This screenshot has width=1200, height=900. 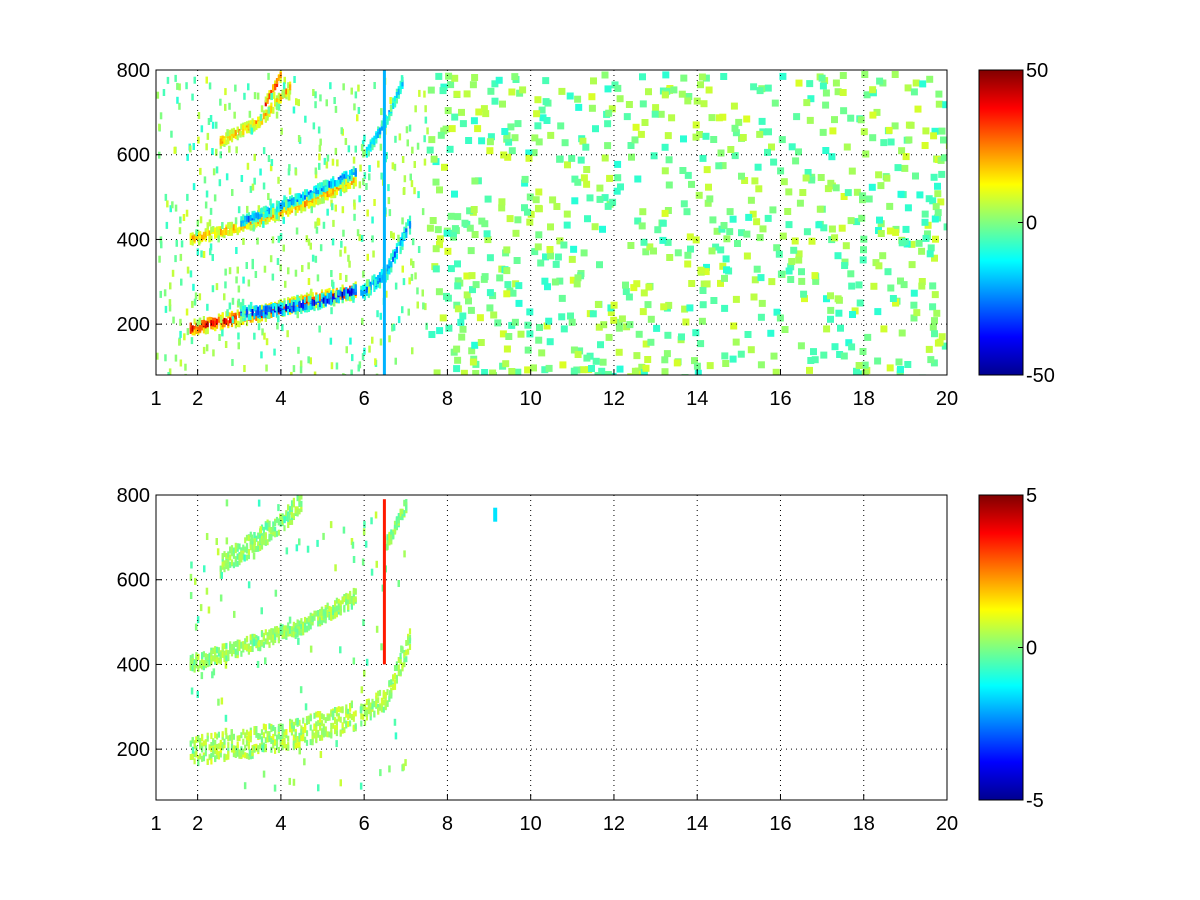 What do you see at coordinates (1016, 223) in the screenshot?
I see `colorbar: 500-50` at bounding box center [1016, 223].